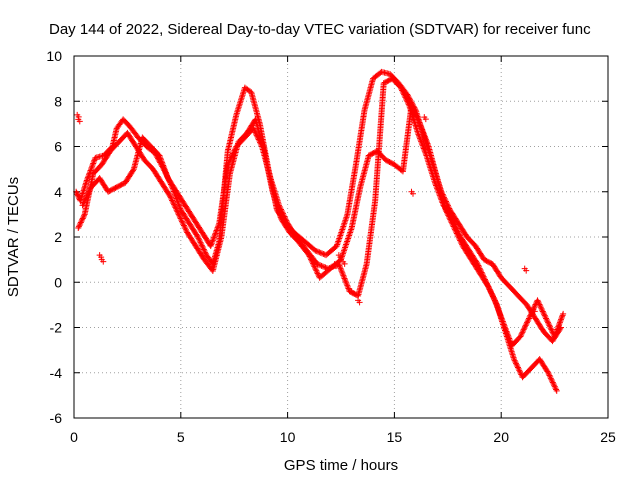  What do you see at coordinates (181, 437) in the screenshot?
I see `x-tick-label: 5` at bounding box center [181, 437].